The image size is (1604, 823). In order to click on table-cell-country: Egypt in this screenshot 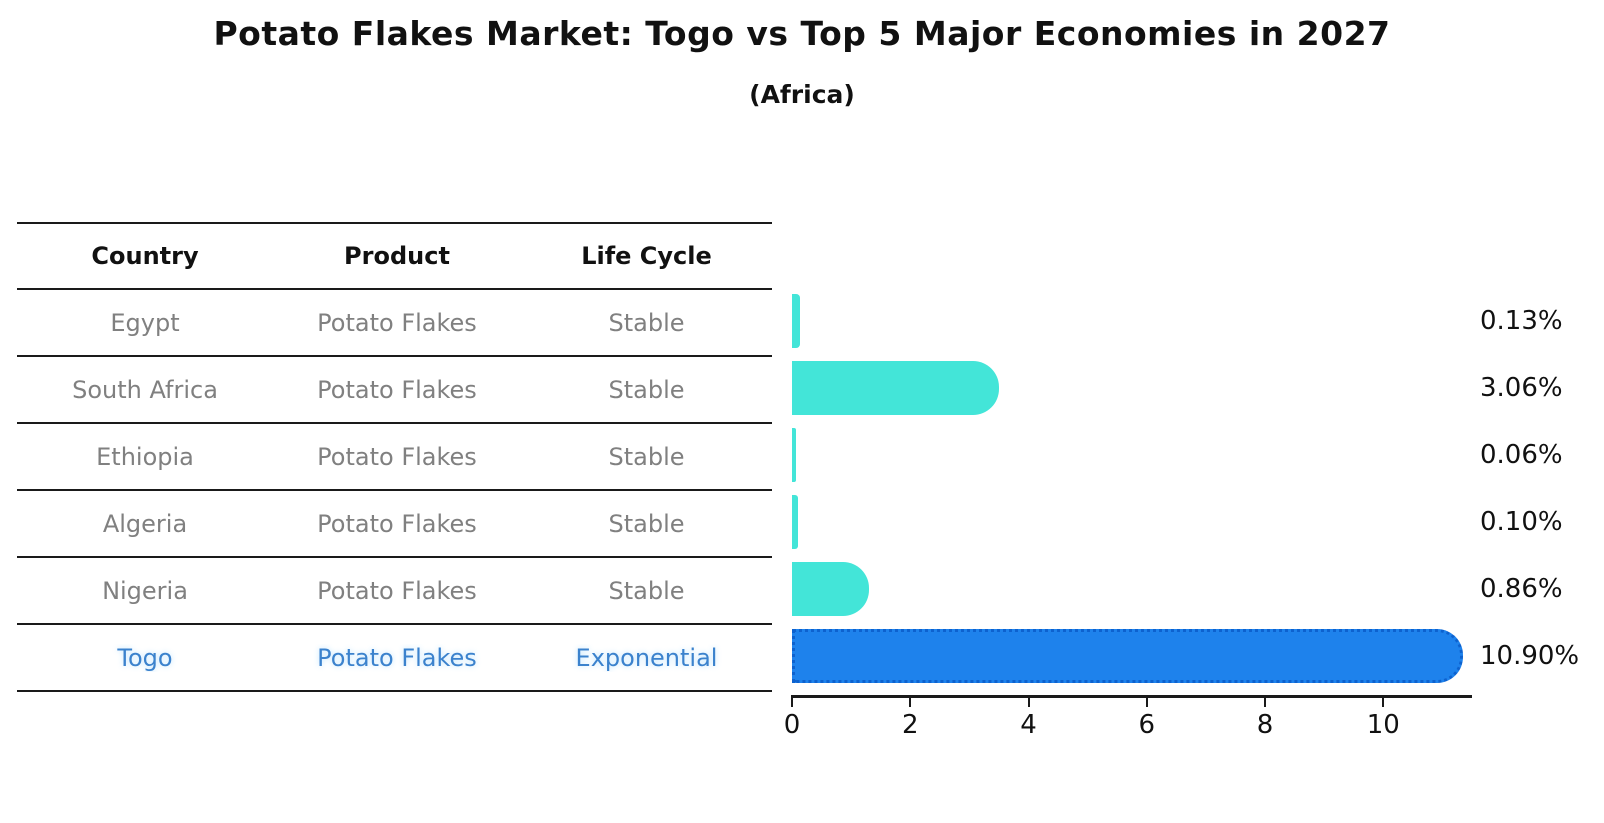, I will do `click(145, 322)`.